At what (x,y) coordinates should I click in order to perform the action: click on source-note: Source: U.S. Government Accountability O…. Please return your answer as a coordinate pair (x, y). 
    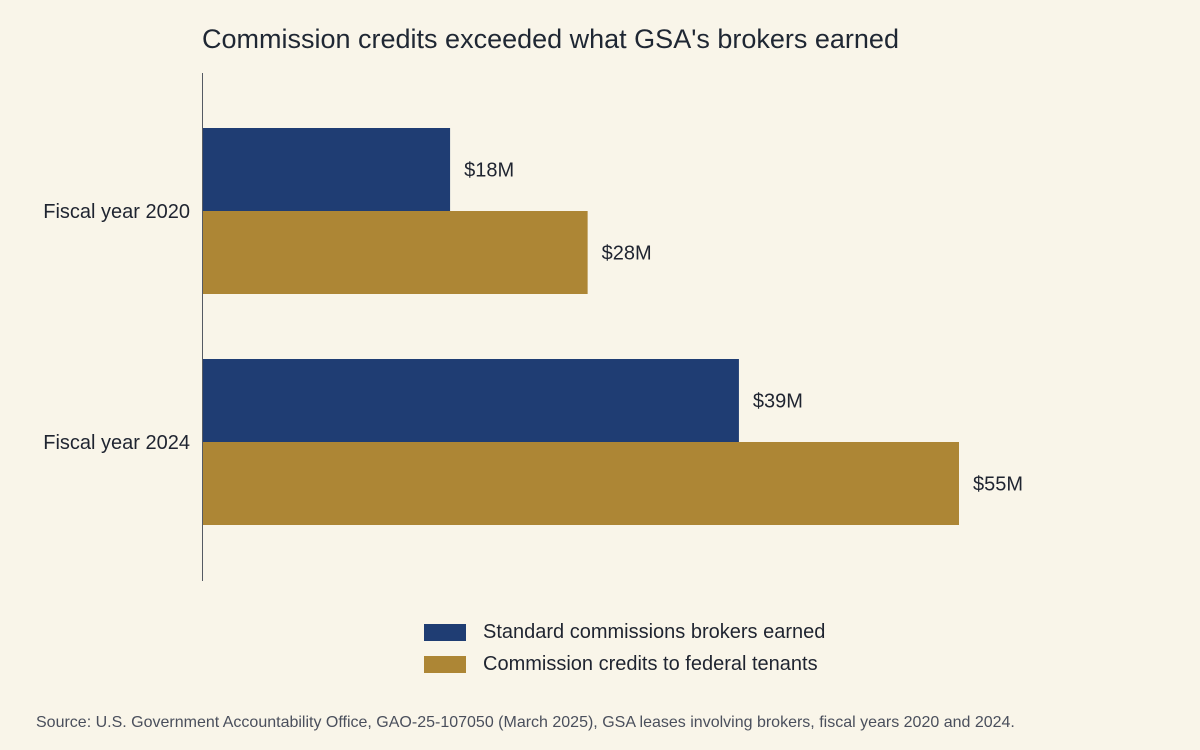
    Looking at the image, I should click on (525, 722).